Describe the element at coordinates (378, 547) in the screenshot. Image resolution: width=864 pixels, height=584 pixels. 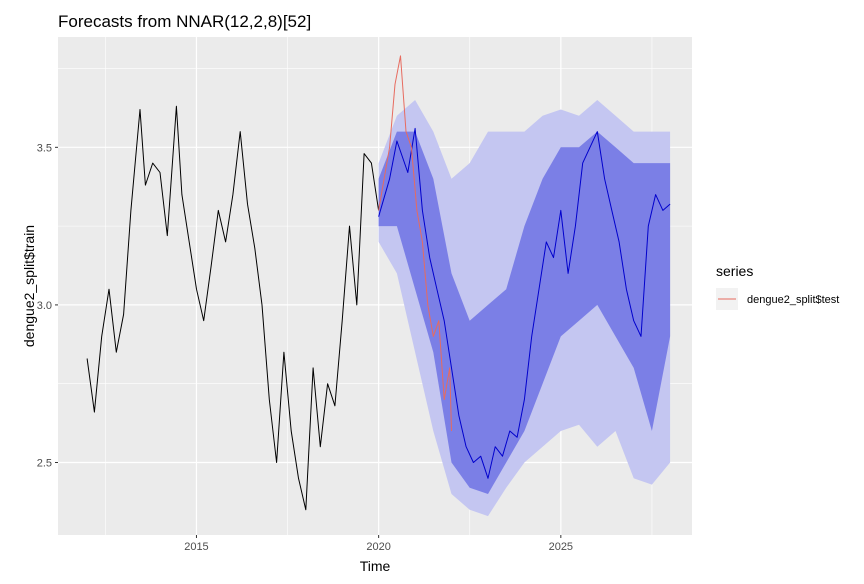
I see `x-tick-label: 2020` at that location.